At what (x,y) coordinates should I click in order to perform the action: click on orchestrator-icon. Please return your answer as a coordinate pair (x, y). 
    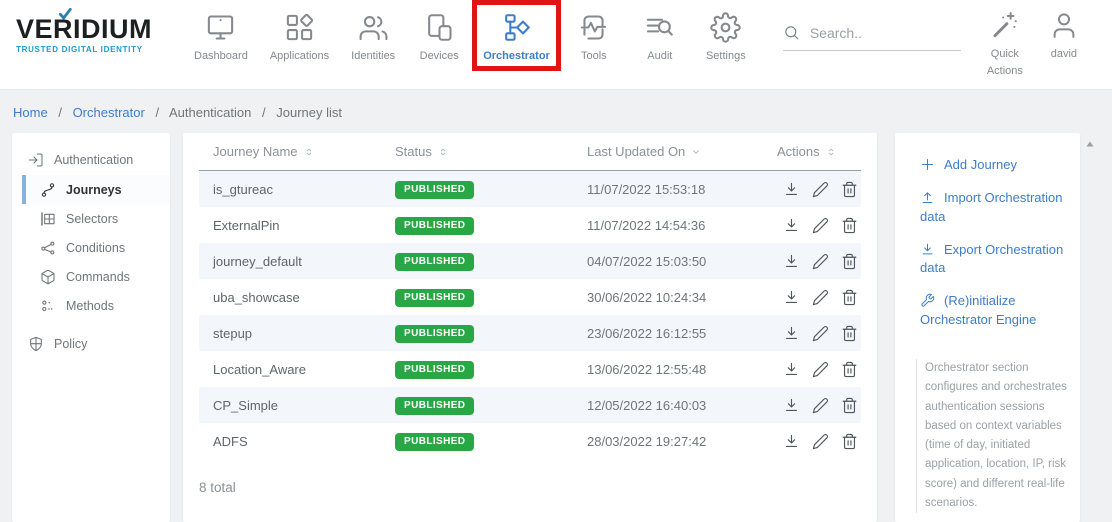
    Looking at the image, I should click on (516, 27).